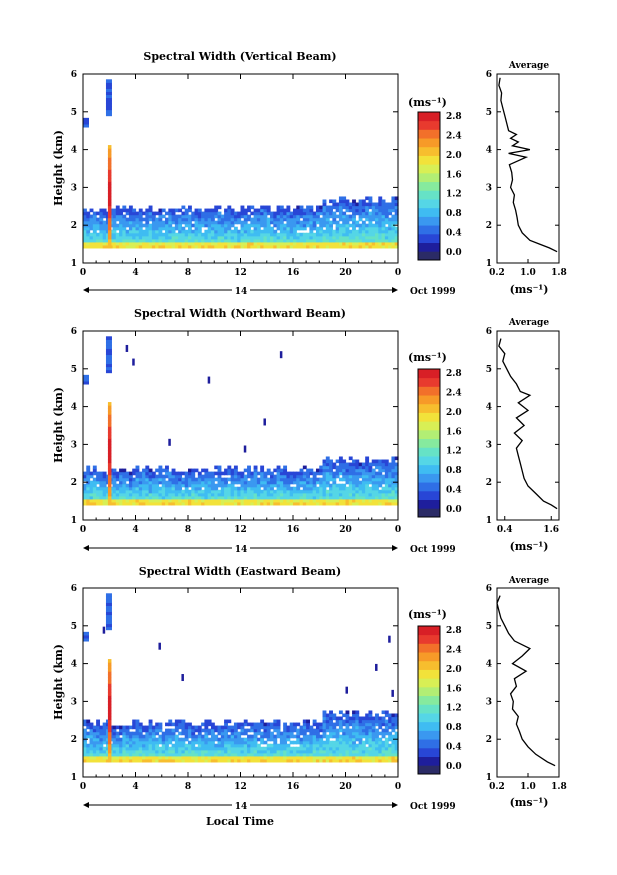 Image resolution: width=617 pixels, height=875 pixels. What do you see at coordinates (528, 273) in the screenshot?
I see `profile-x-tick-label: 1.0` at bounding box center [528, 273].